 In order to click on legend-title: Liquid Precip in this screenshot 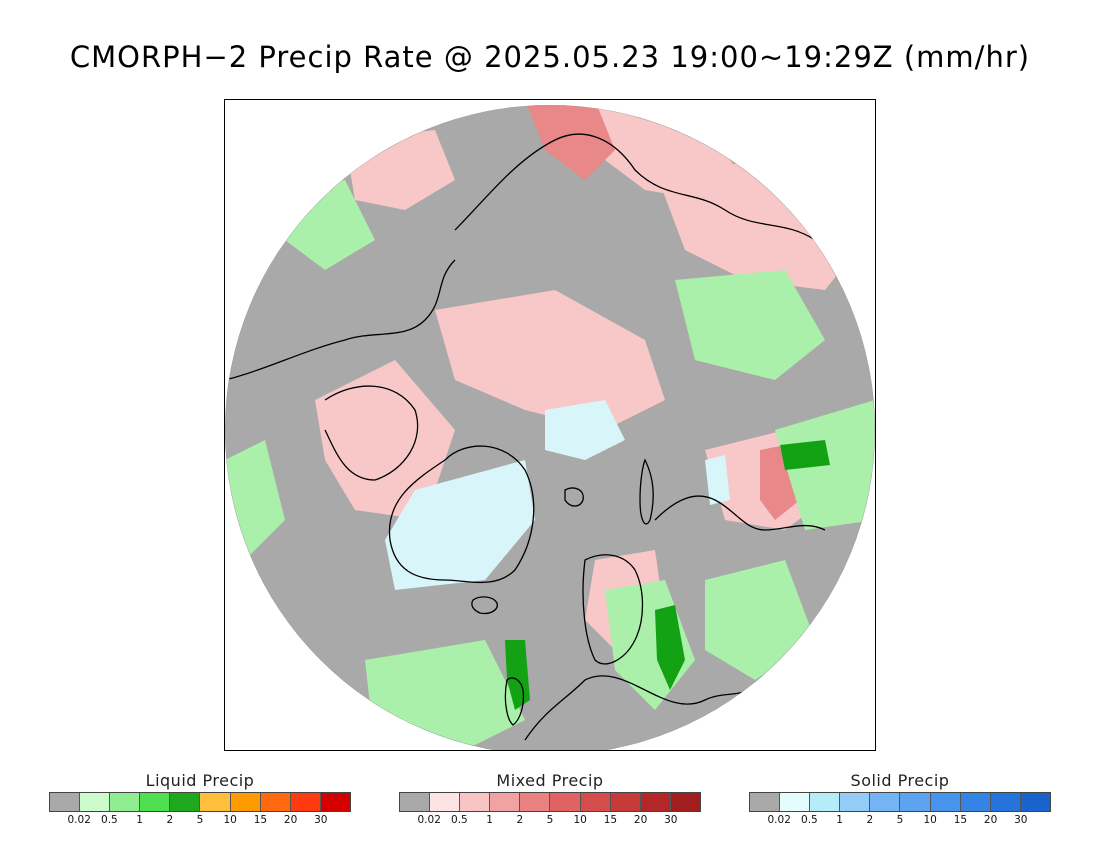, I will do `click(200, 780)`.